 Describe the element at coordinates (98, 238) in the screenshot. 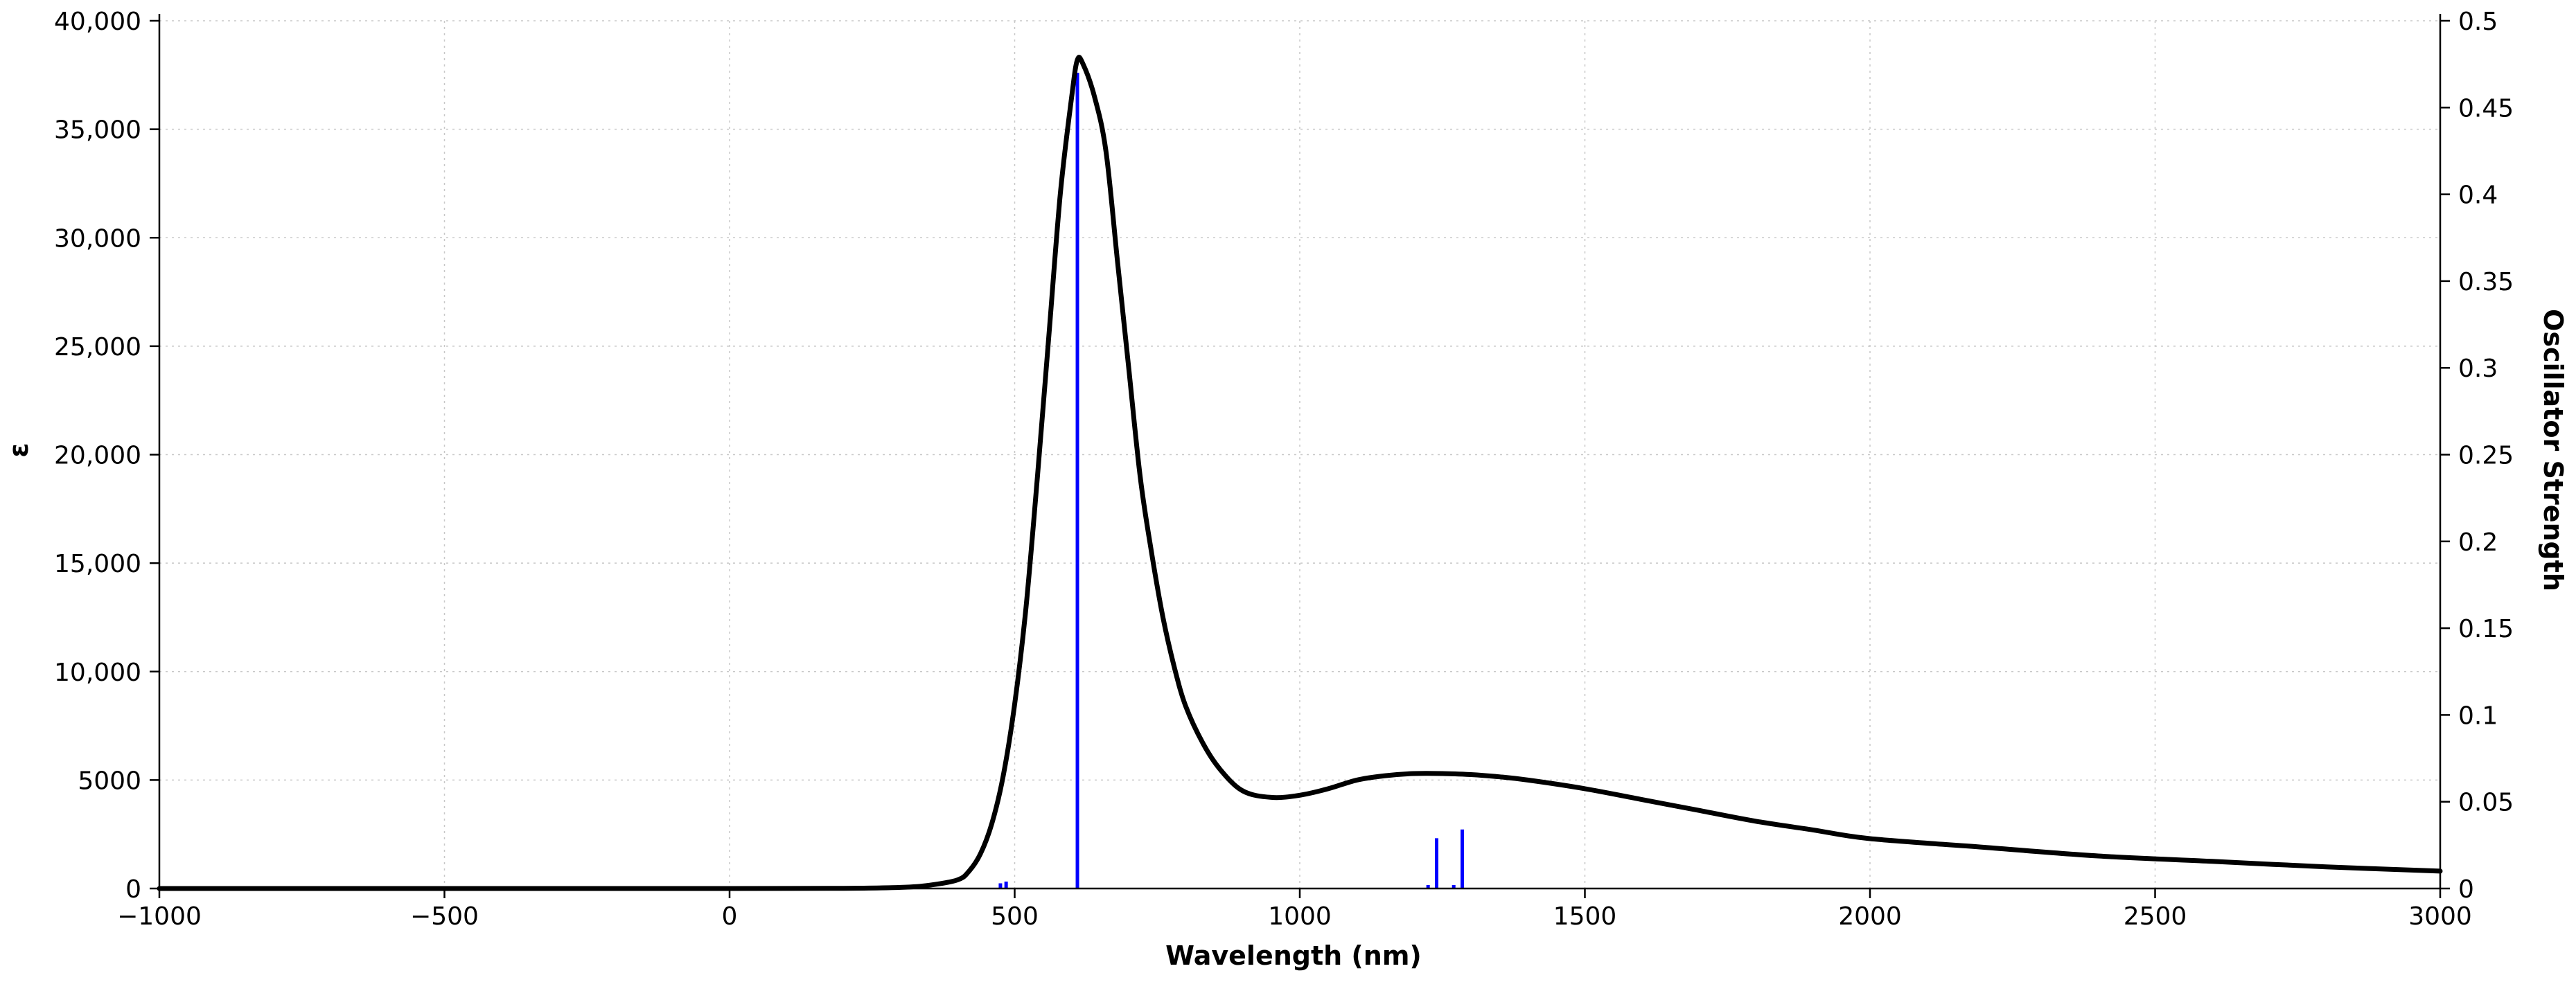

I see `y-tick-label: 30,000` at that location.